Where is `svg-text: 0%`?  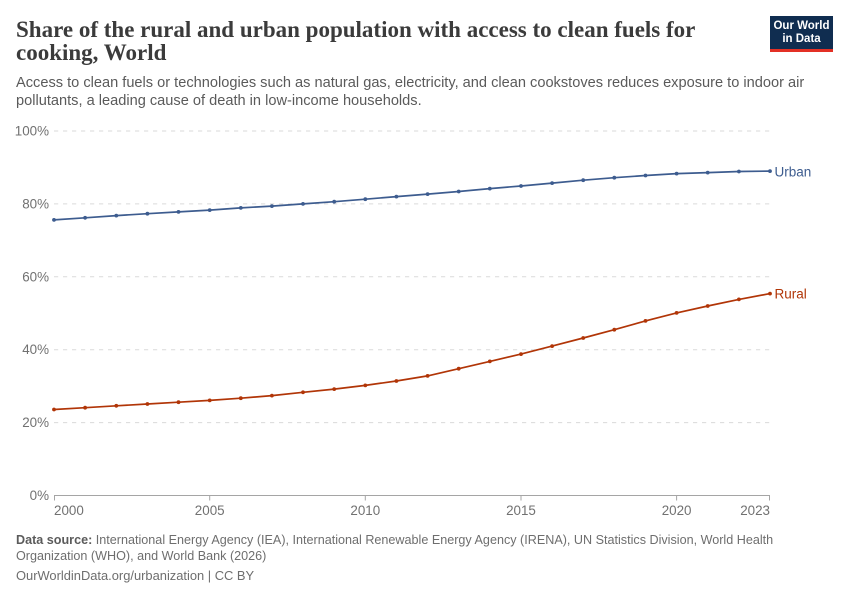
svg-text: 0% is located at coordinates (39, 495).